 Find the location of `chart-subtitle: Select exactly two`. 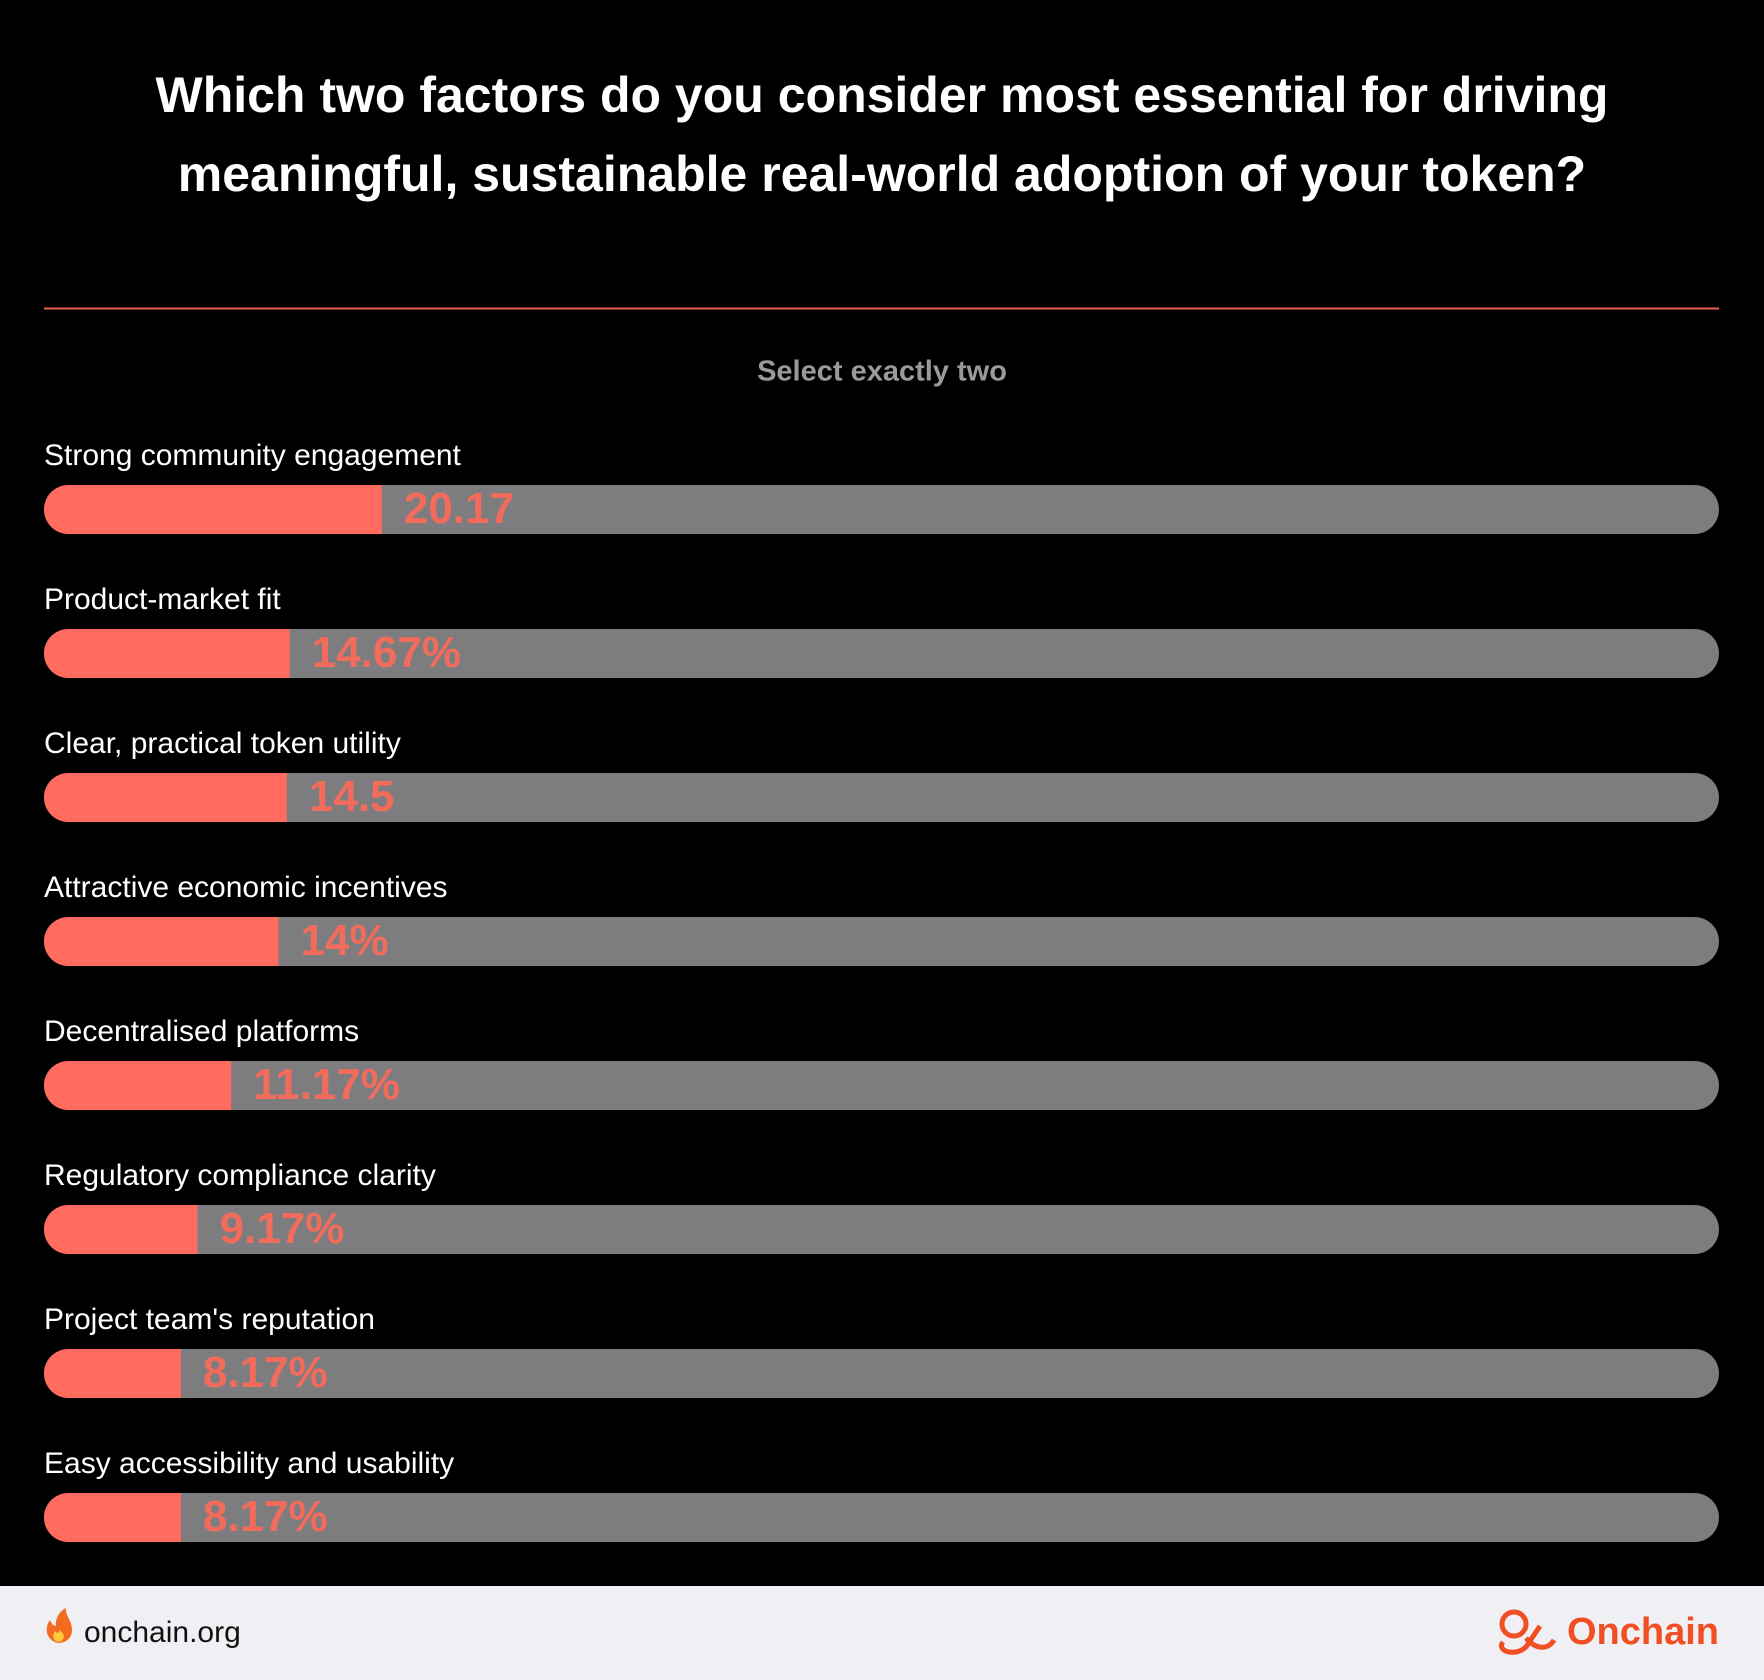

chart-subtitle: Select exactly two is located at coordinates (882, 372).